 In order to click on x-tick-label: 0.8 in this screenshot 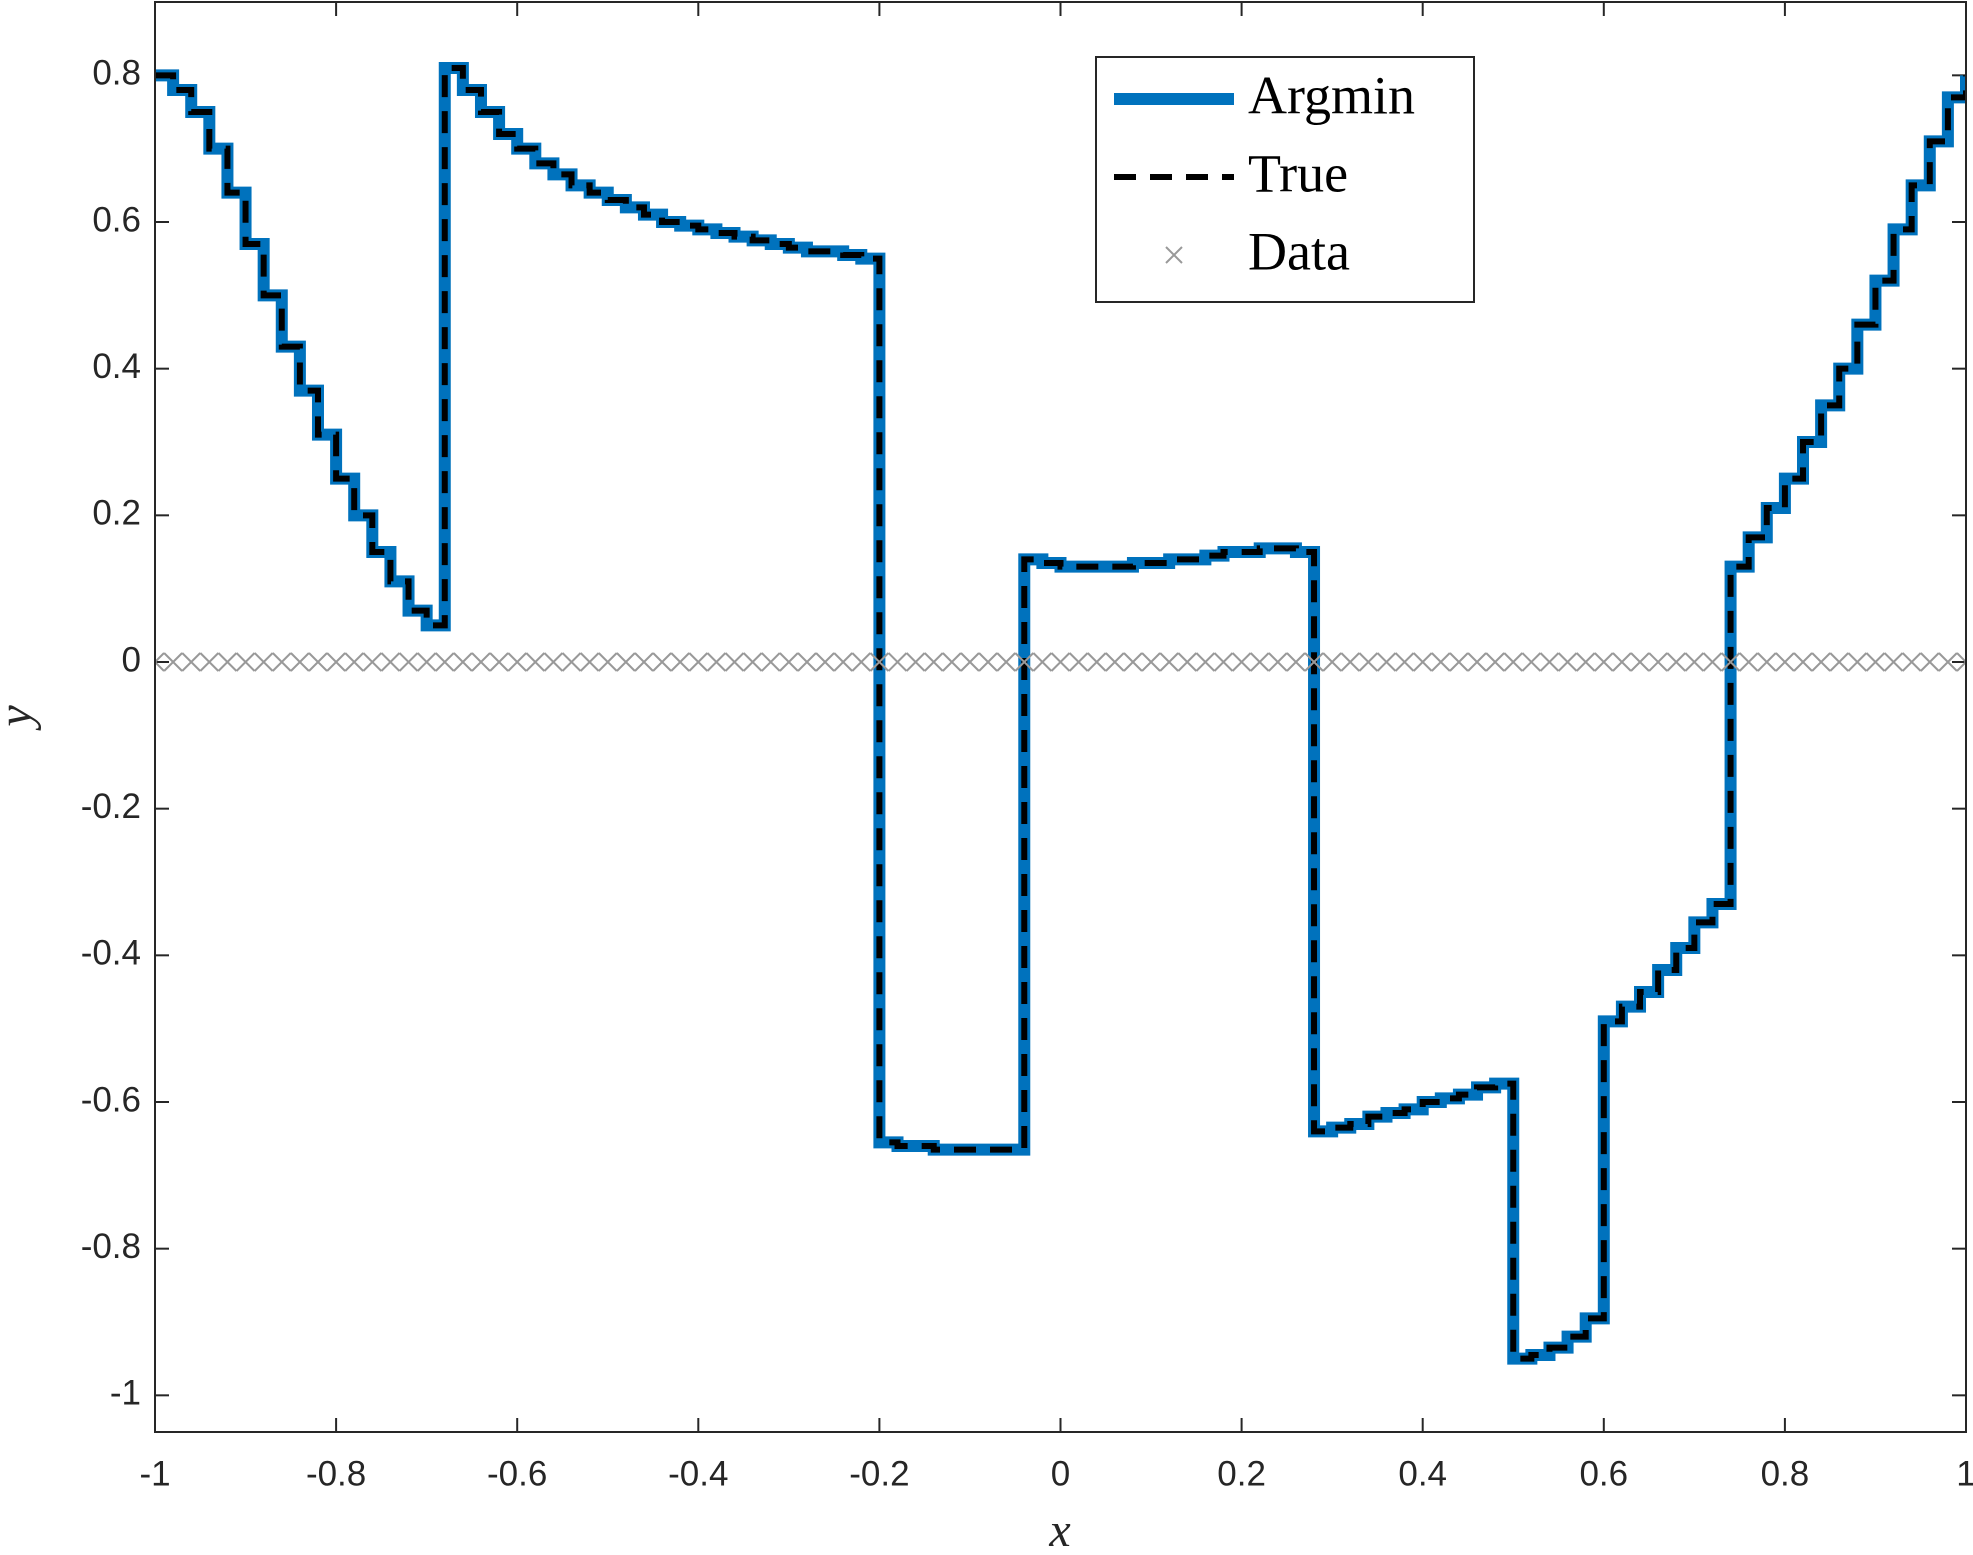, I will do `click(1785, 1473)`.